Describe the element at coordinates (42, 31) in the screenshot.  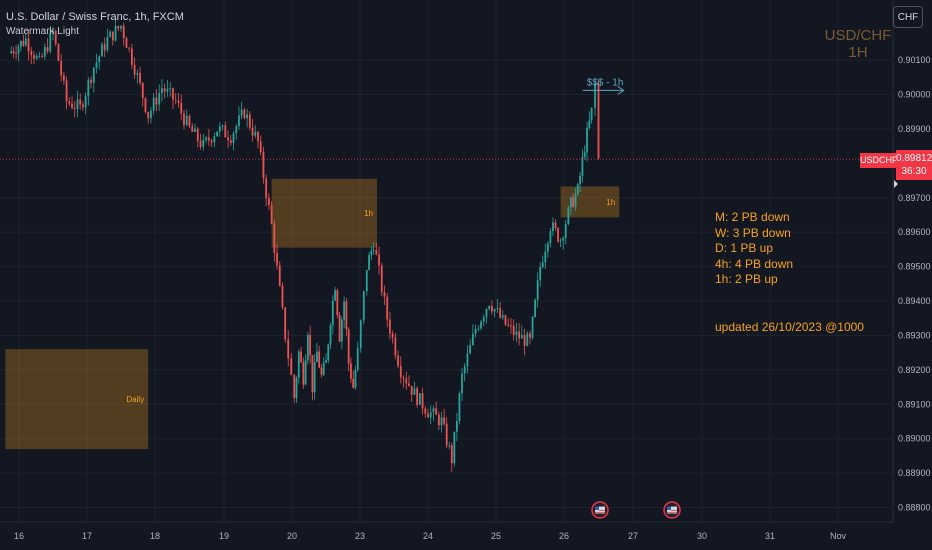
I see `watermark-label: Watermark Light` at that location.